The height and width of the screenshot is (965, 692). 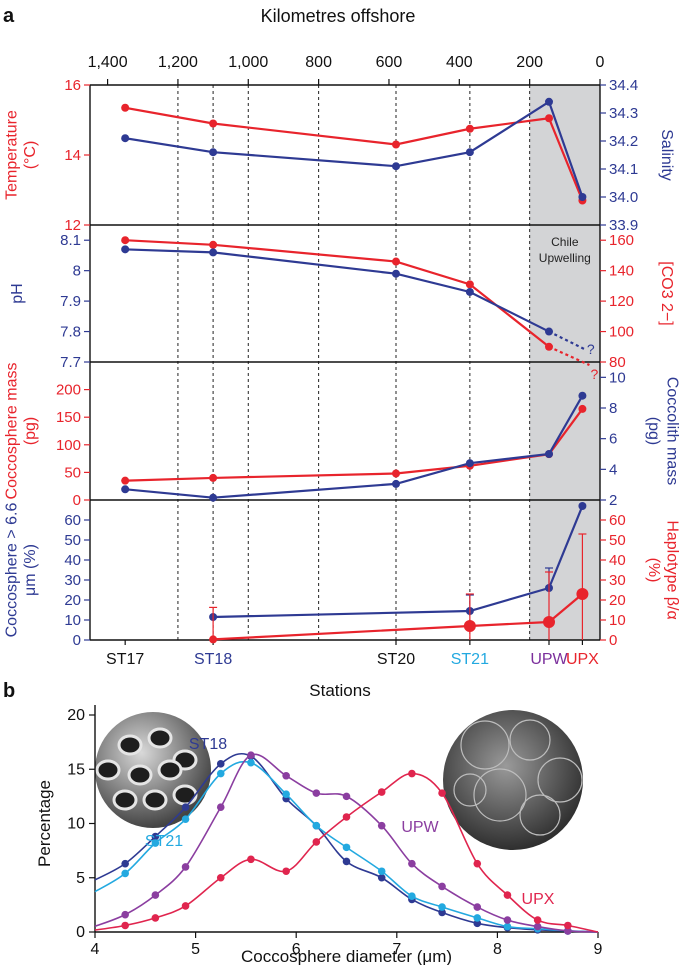 I want to click on km-tick-label: 1,400, so click(x=108, y=62).